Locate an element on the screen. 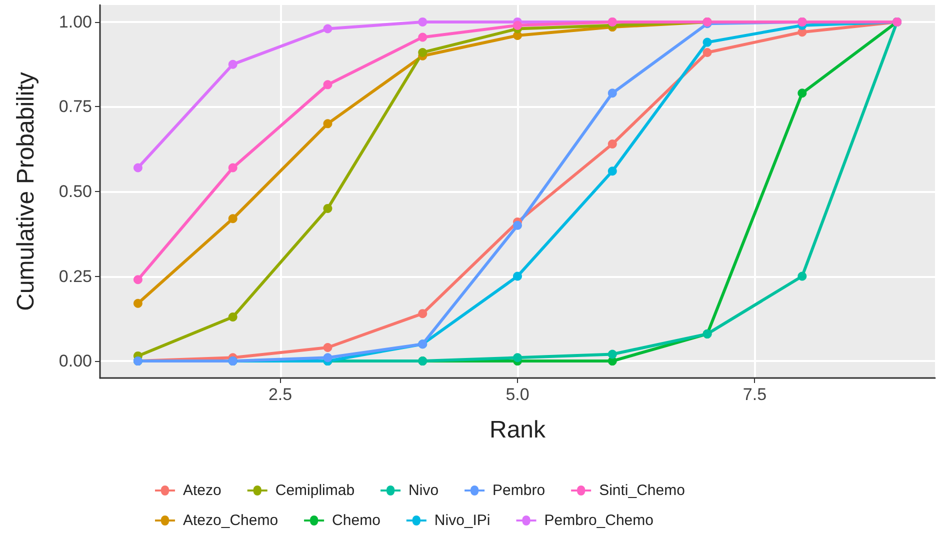  legend-label: Pembro is located at coordinates (519, 490).